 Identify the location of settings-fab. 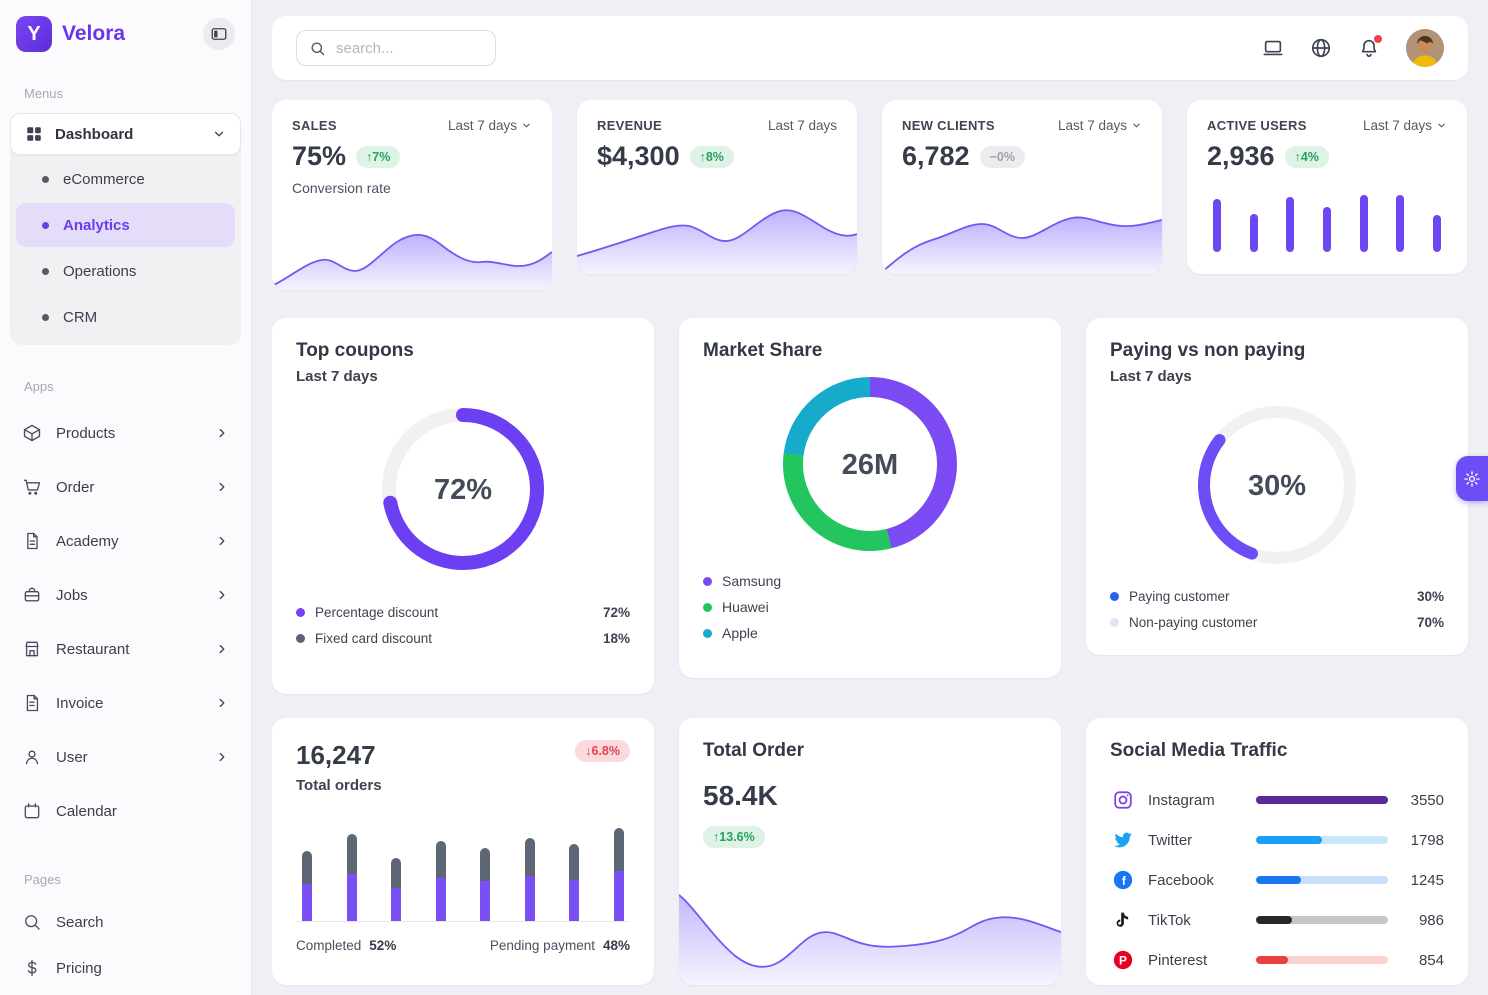
(1472, 478).